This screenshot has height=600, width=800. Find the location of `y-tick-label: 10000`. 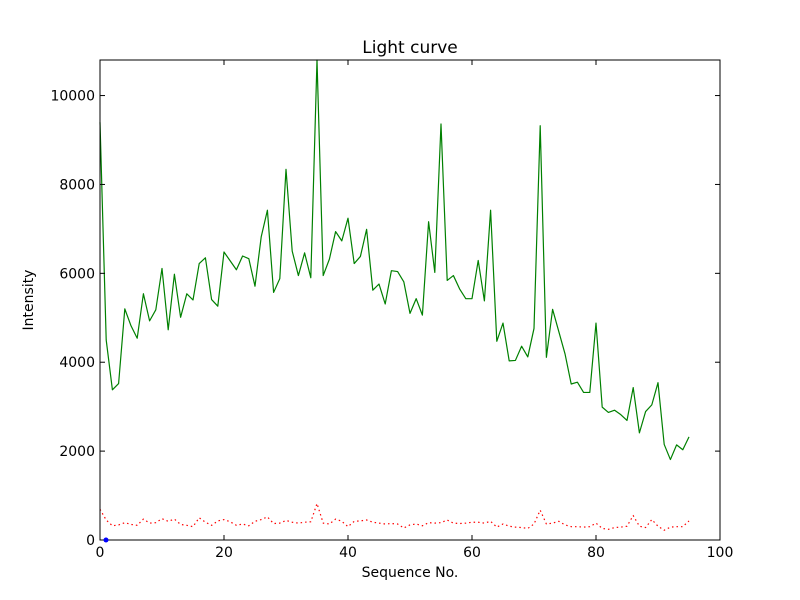

y-tick-label: 10000 is located at coordinates (72, 97).